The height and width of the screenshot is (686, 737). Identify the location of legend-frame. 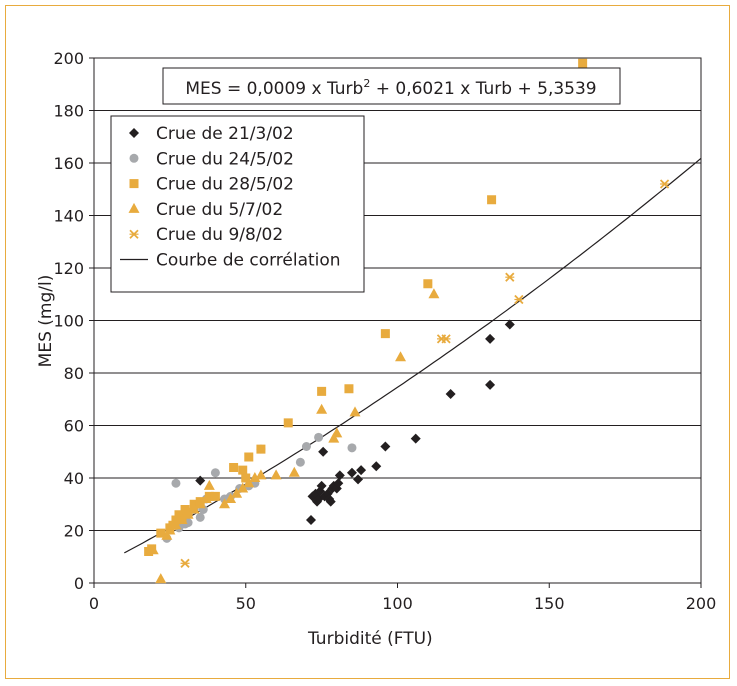
(237, 204).